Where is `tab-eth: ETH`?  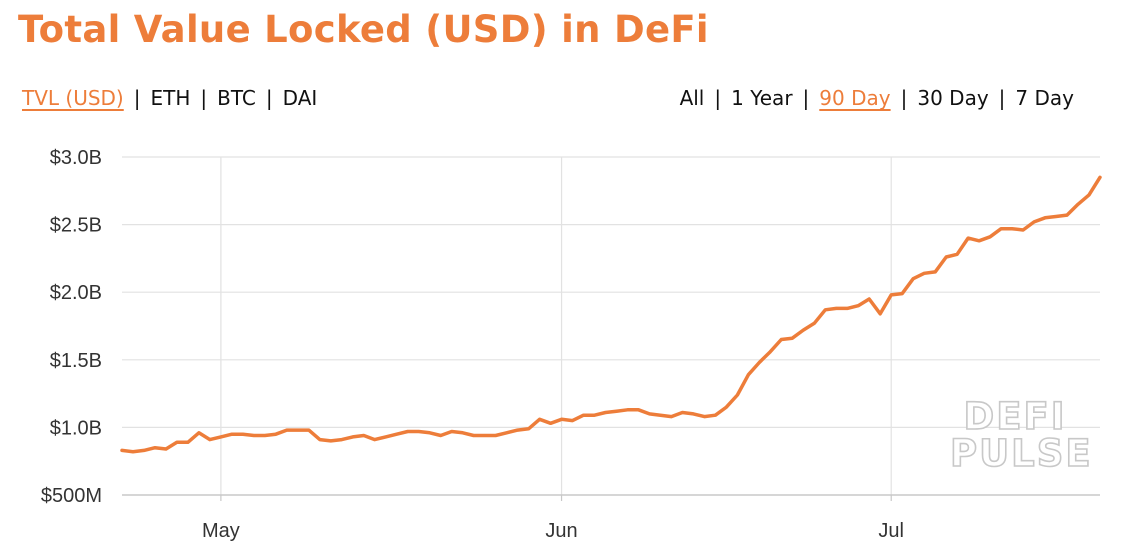 tab-eth: ETH is located at coordinates (170, 98).